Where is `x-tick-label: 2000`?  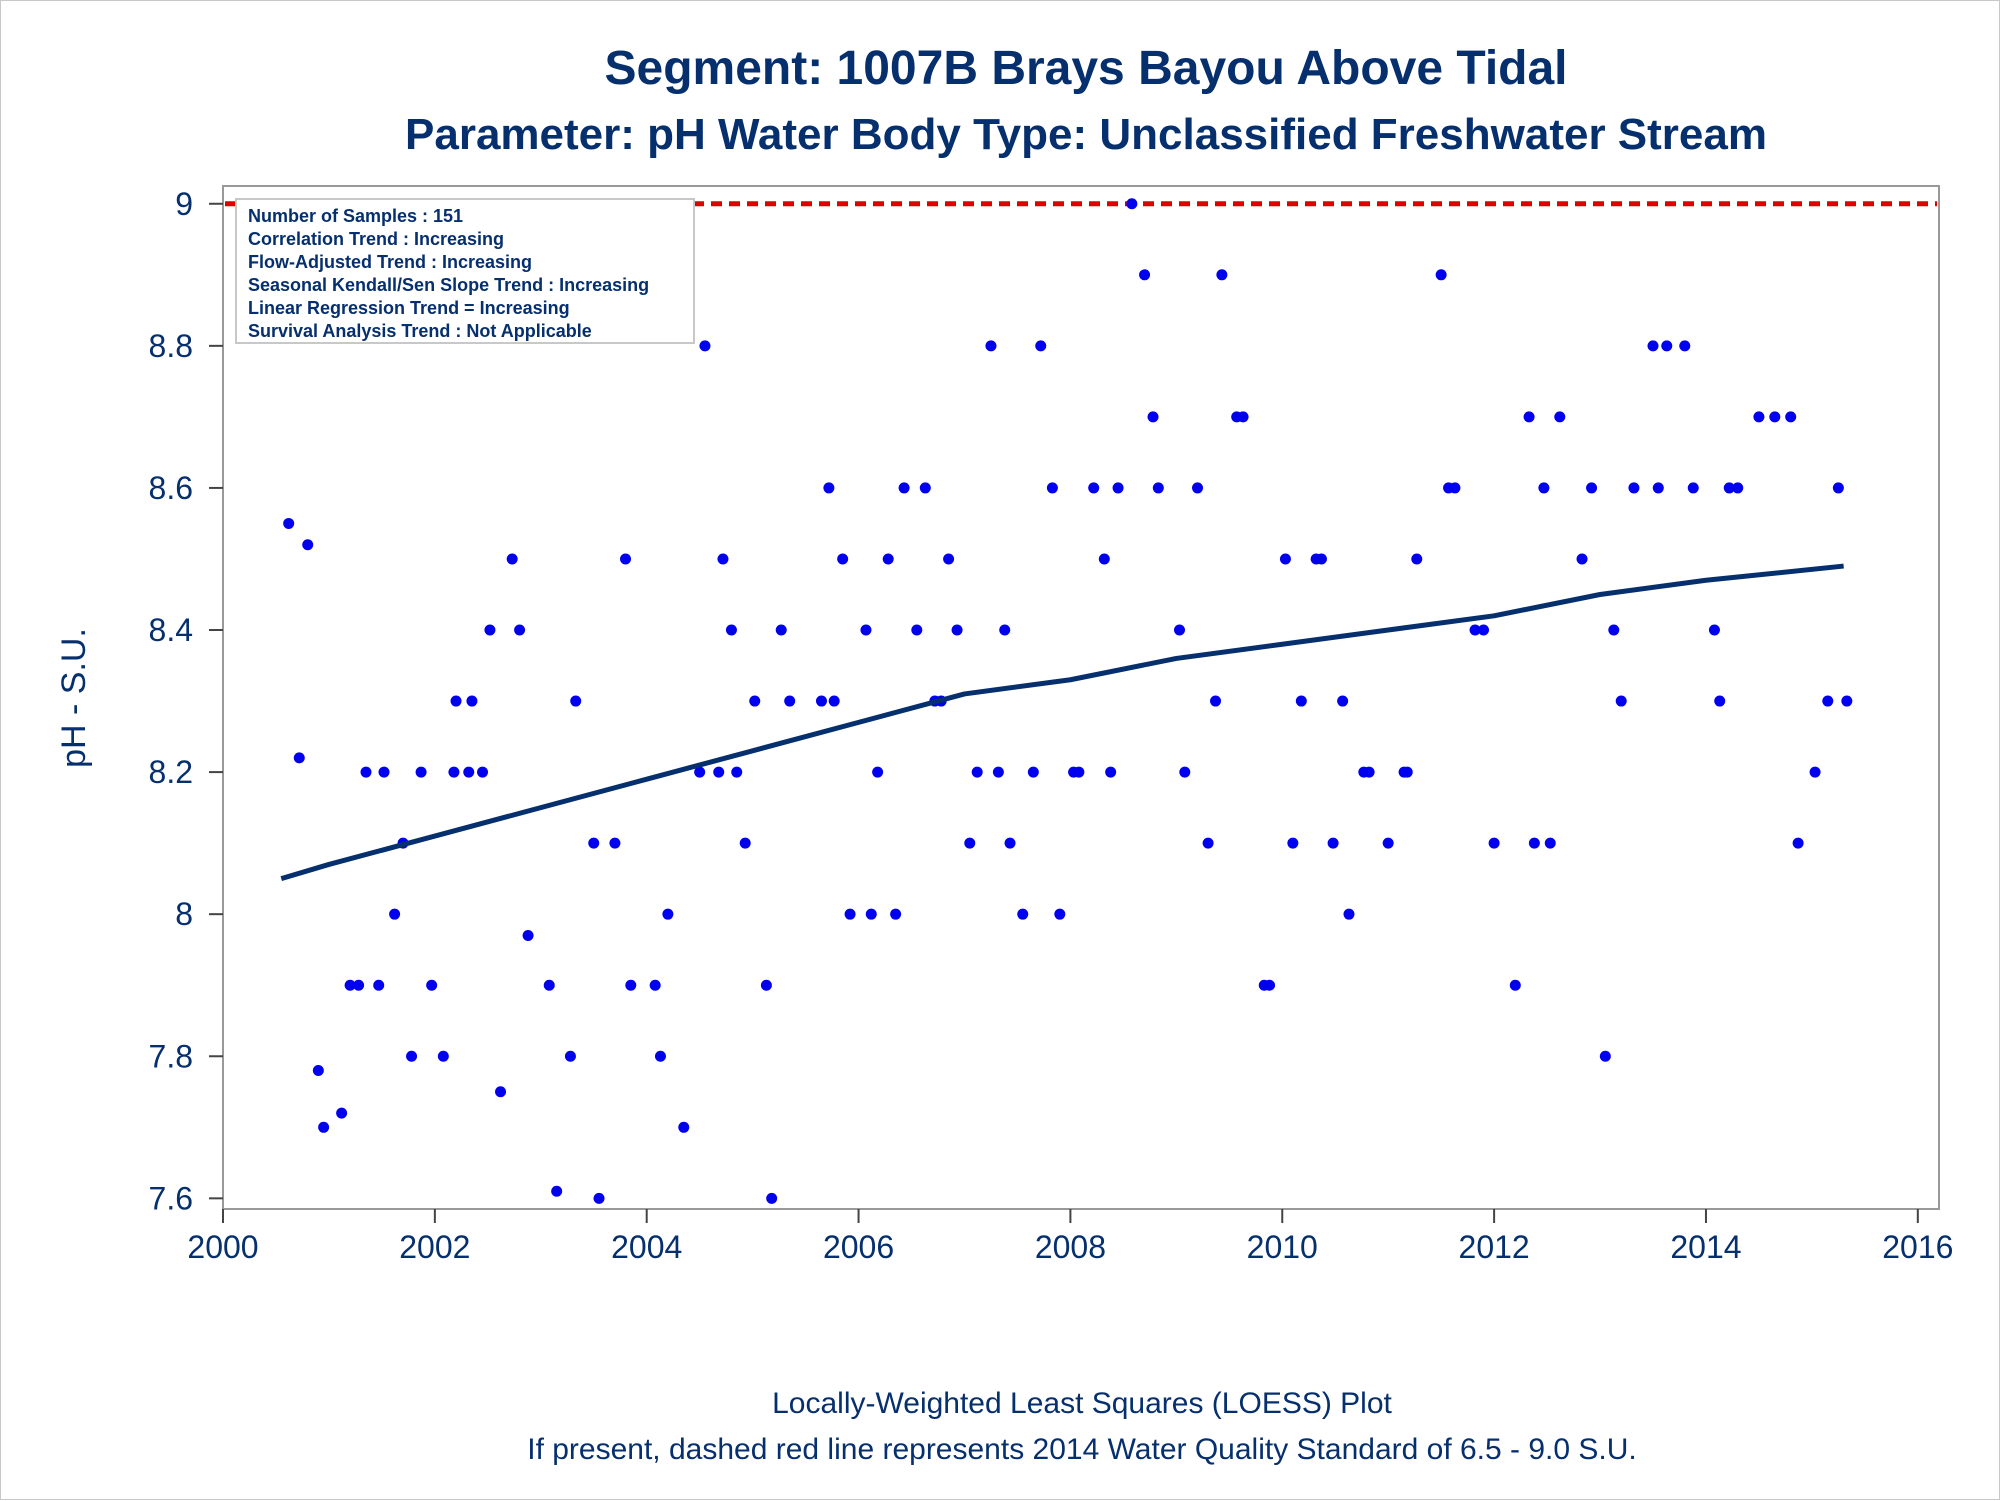 x-tick-label: 2000 is located at coordinates (222, 1247).